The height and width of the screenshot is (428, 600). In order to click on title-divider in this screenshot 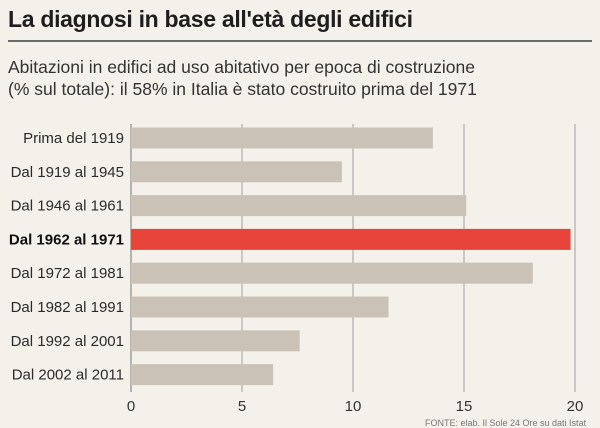, I will do `click(300, 41)`.